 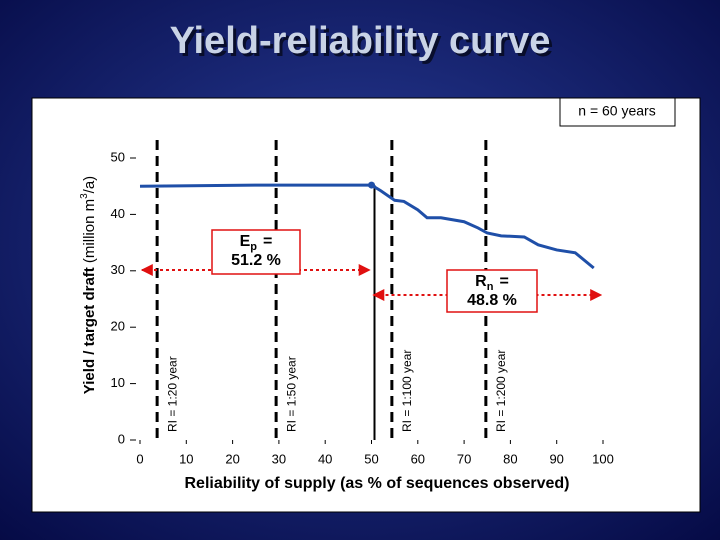 I want to click on annotation-part: R, so click(x=481, y=281).